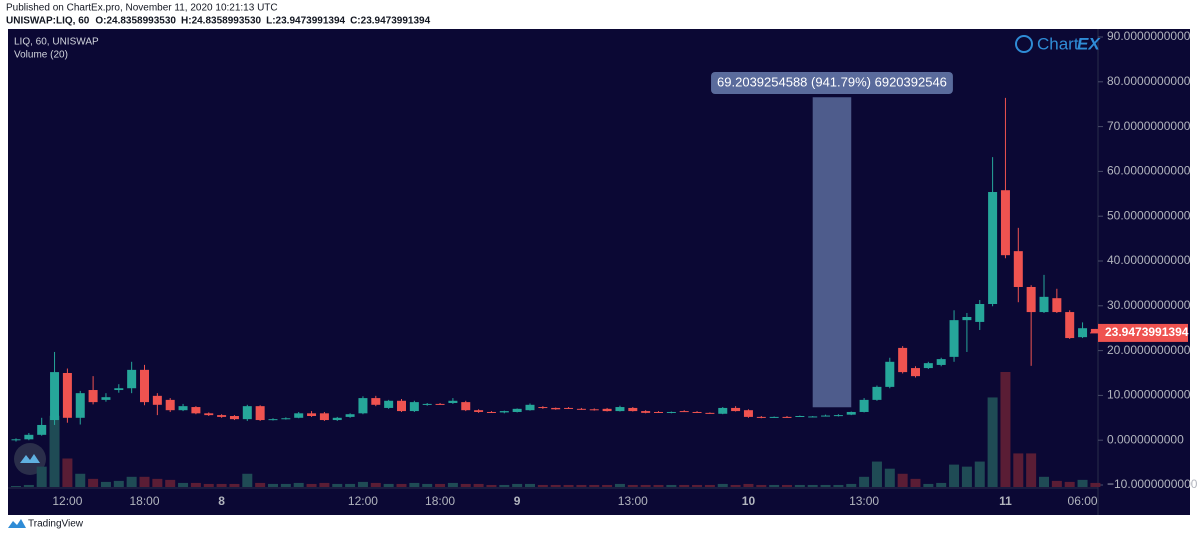 The image size is (1200, 537). What do you see at coordinates (1149, 260) in the screenshot?
I see `y-tick-label: 40.0000000000` at bounding box center [1149, 260].